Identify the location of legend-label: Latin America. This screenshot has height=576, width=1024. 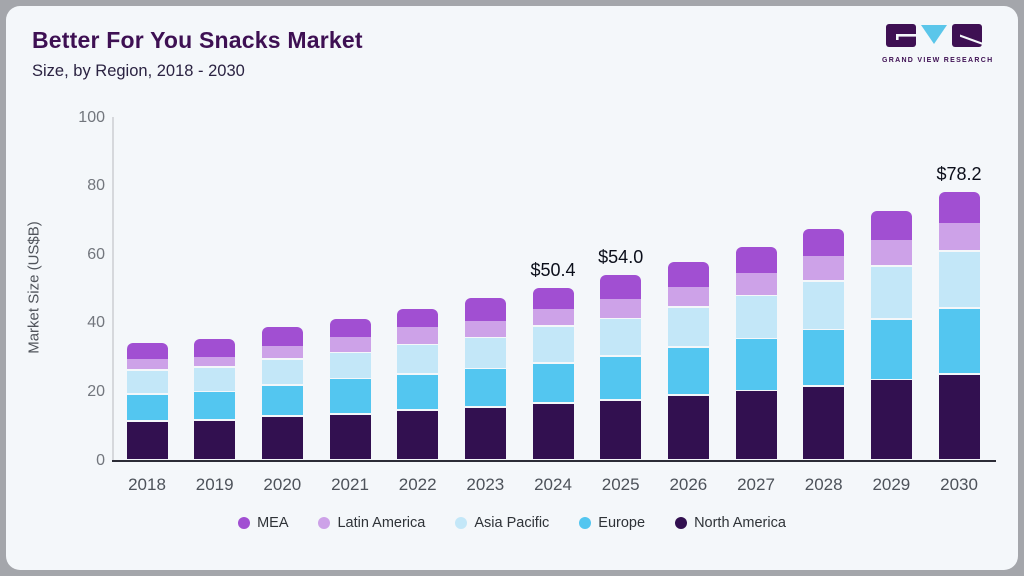
(381, 523).